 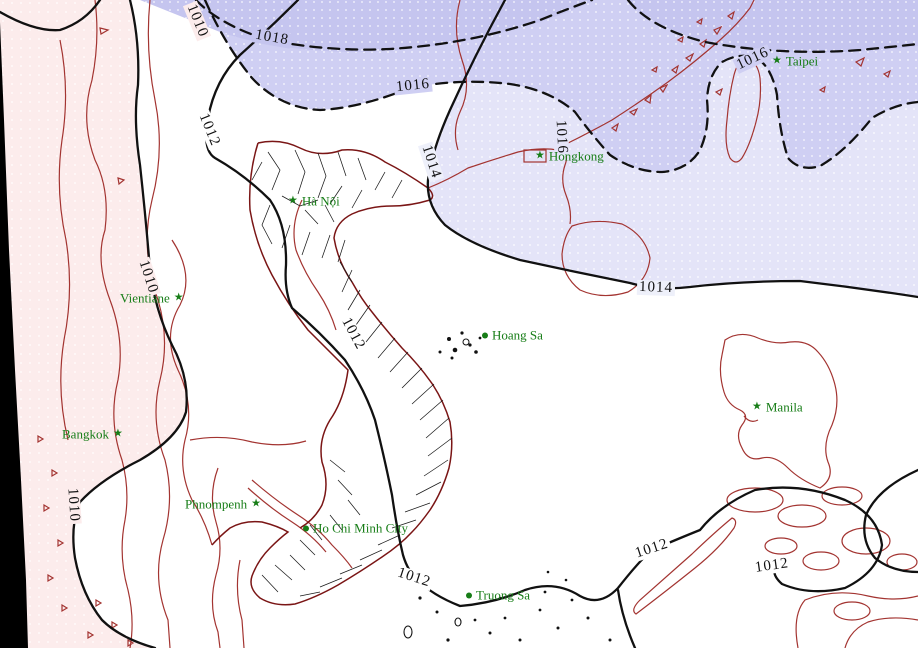 I want to click on city-ho-chi-minh-city: Ho Chi Minh City, so click(x=355, y=528).